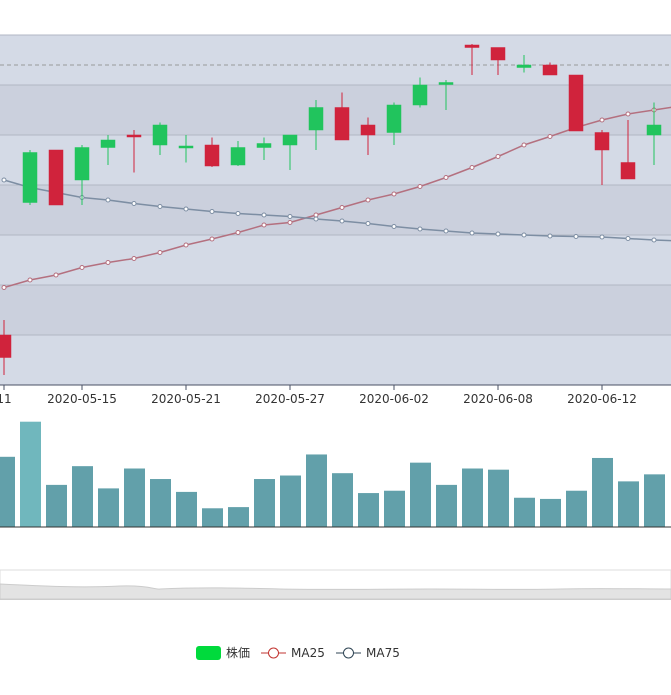 The image size is (671, 695). What do you see at coordinates (337, 210) in the screenshot?
I see `ma75-line` at bounding box center [337, 210].